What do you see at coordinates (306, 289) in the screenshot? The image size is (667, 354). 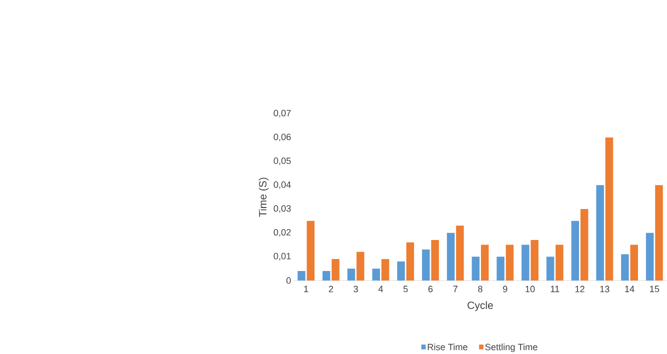 I see `x-tick-label: 1` at bounding box center [306, 289].